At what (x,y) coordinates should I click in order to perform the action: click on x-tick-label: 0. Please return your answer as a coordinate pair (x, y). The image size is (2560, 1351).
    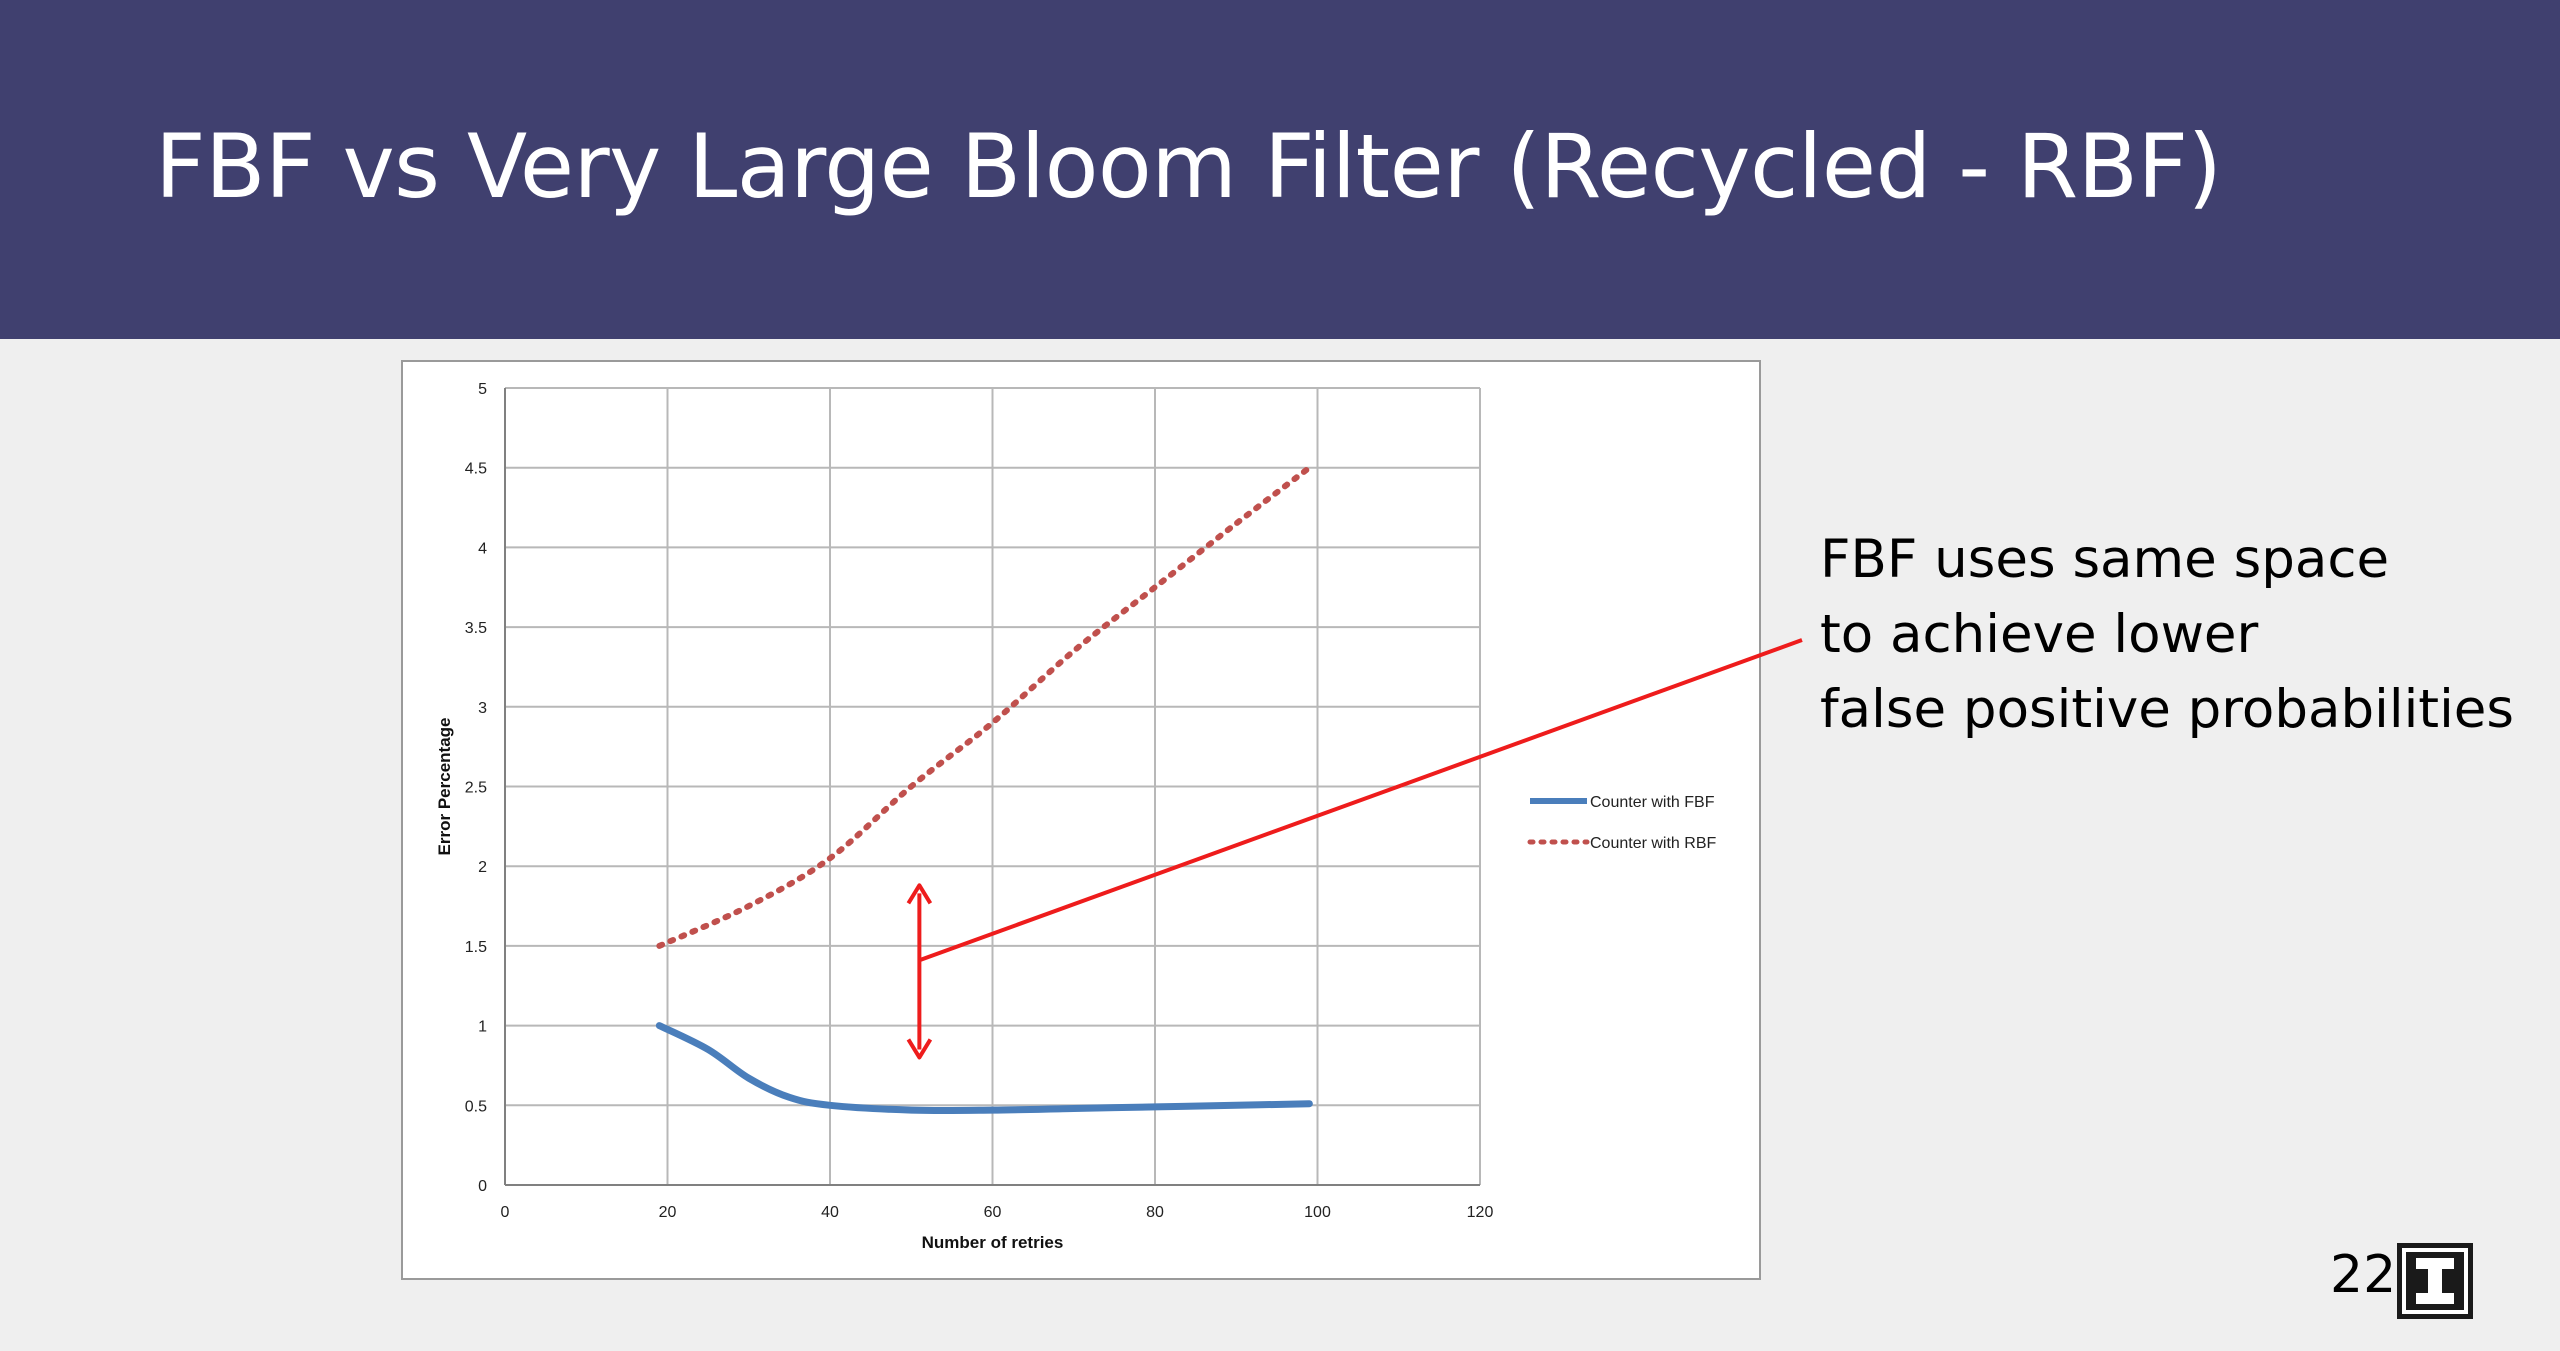
    Looking at the image, I should click on (505, 1212).